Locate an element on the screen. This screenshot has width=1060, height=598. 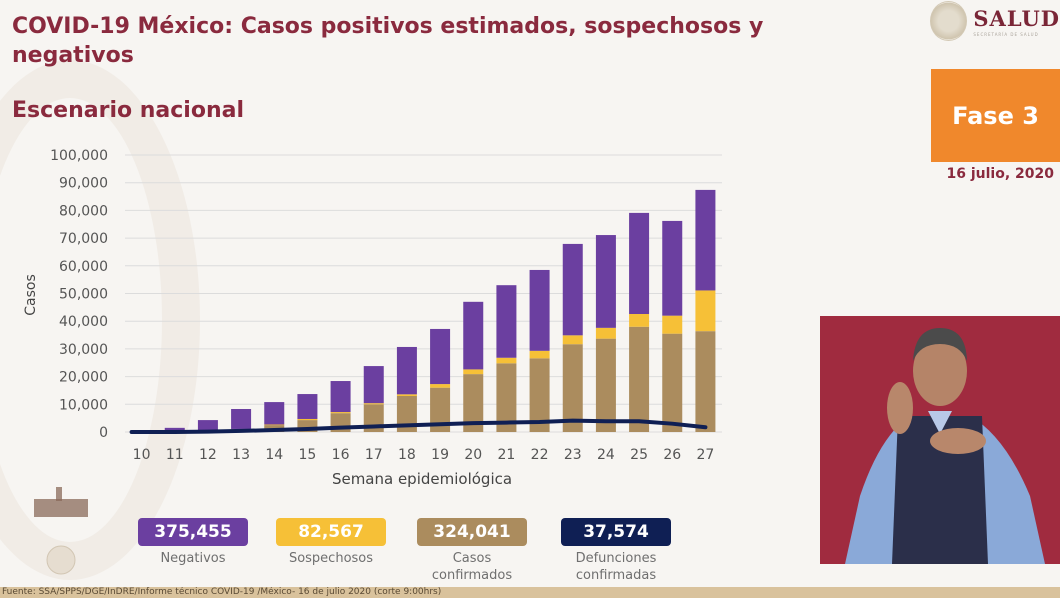
x-tick-label: 21 is located at coordinates (507, 455).